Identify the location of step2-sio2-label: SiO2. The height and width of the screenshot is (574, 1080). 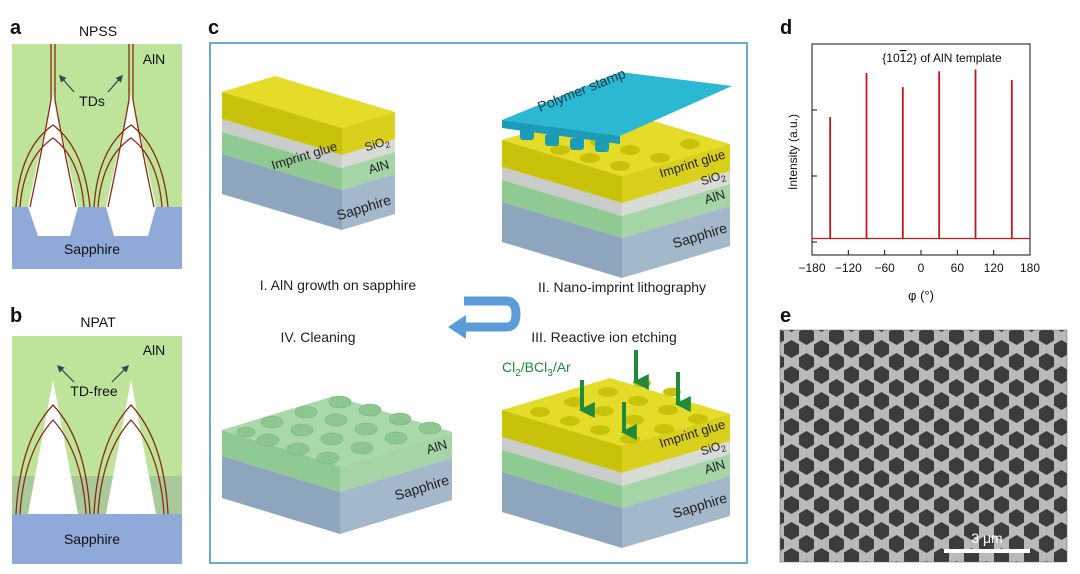
(713, 178).